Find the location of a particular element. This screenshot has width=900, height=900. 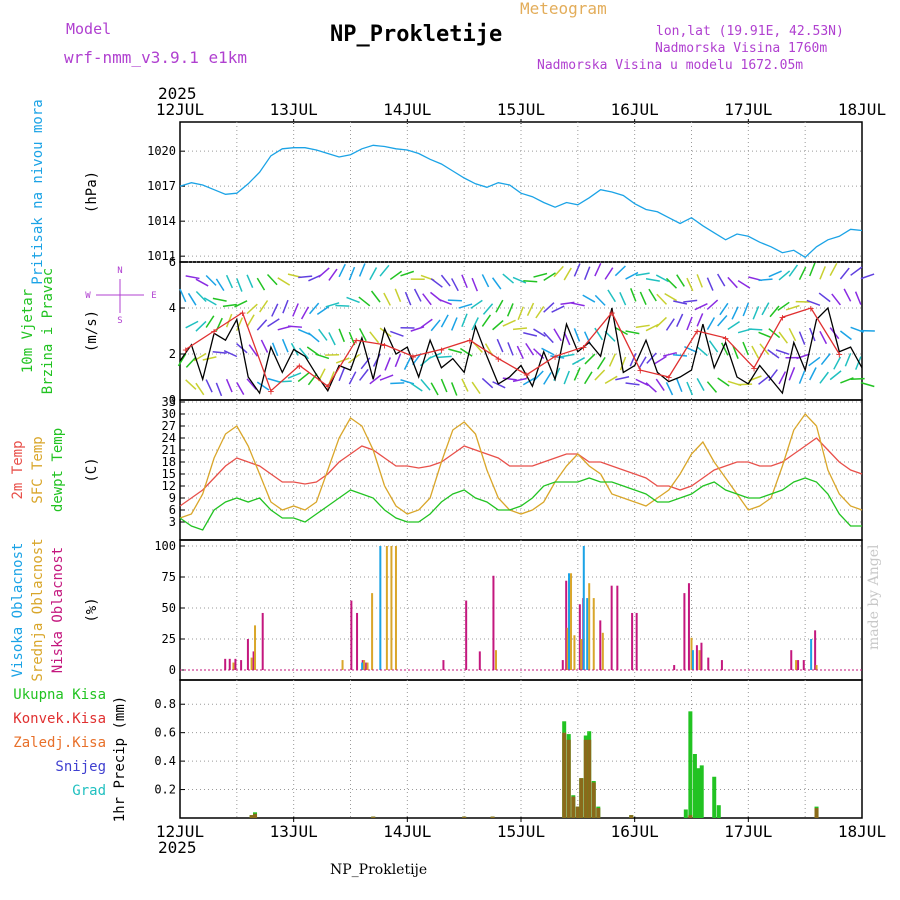

y-tick-label-pressure: 1011 is located at coordinates (161, 256).